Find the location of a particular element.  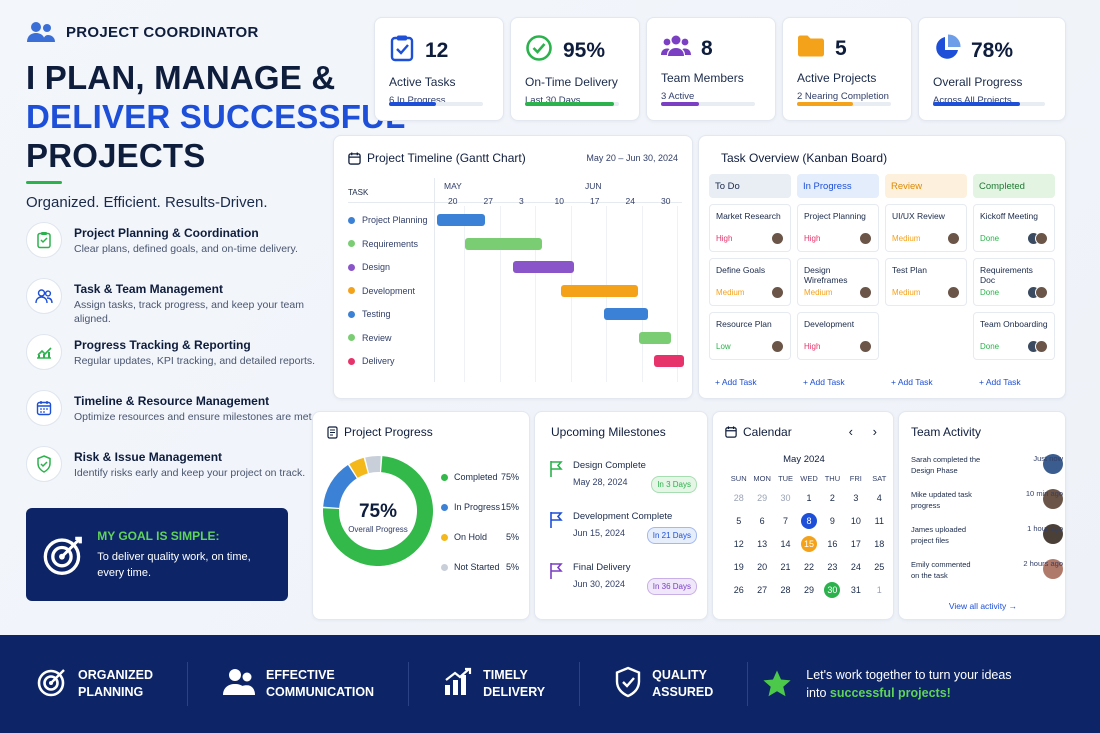

prev-month-button: ‹ is located at coordinates (850, 431).